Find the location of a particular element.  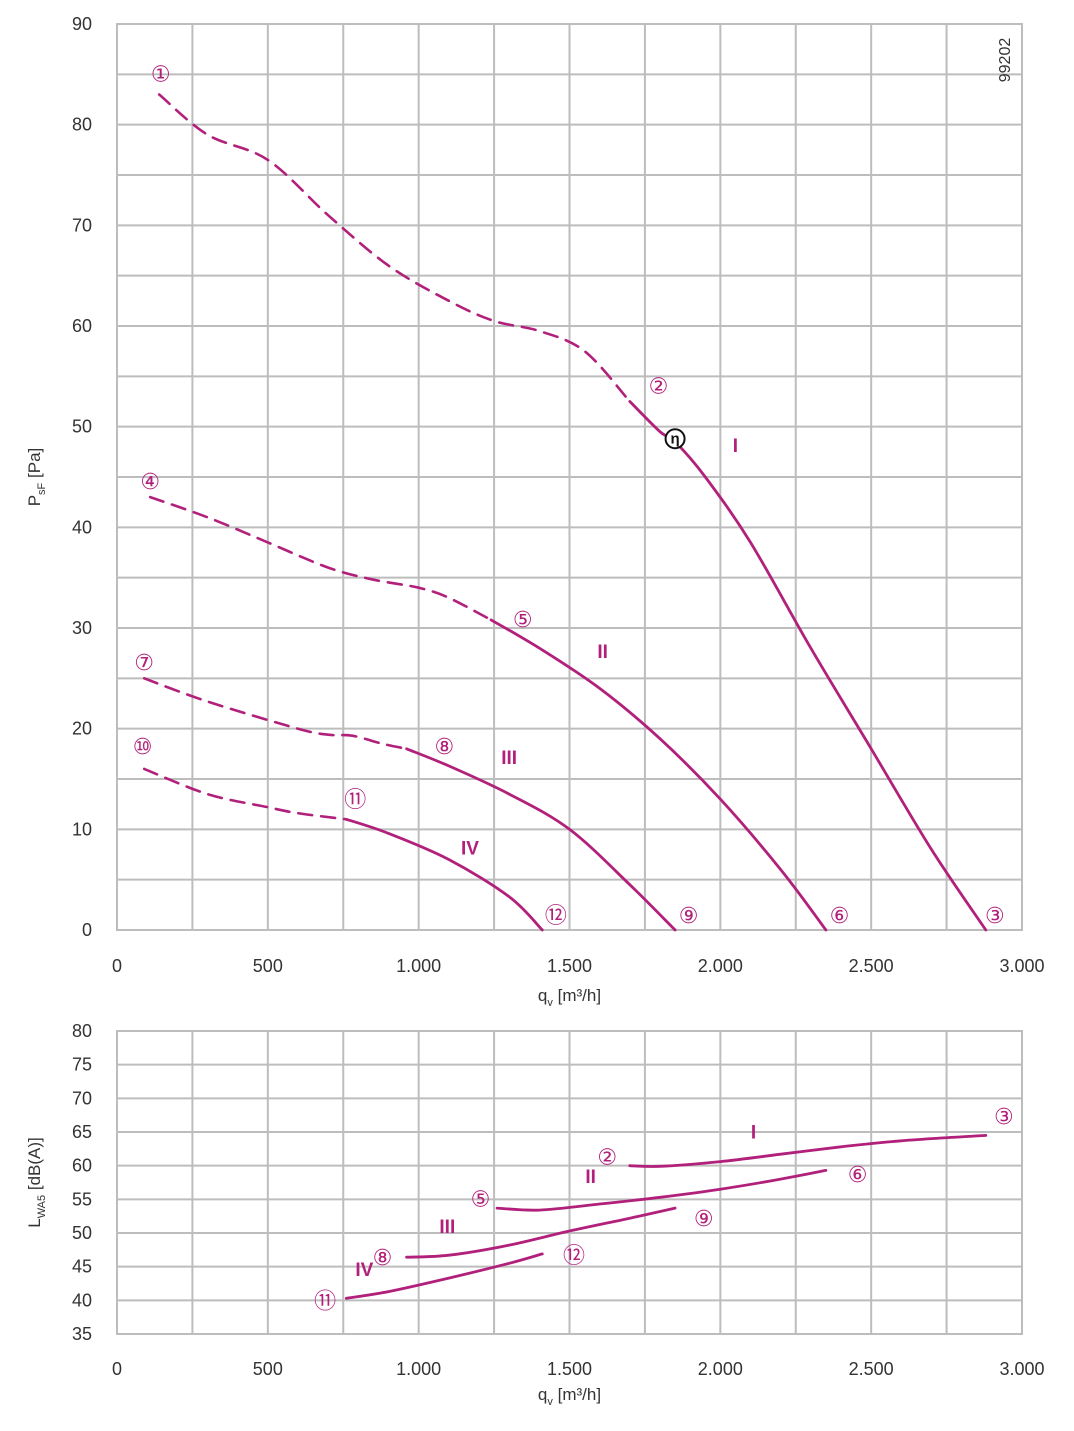

chart-sound-y-tick-label: 65 is located at coordinates (82, 1132).